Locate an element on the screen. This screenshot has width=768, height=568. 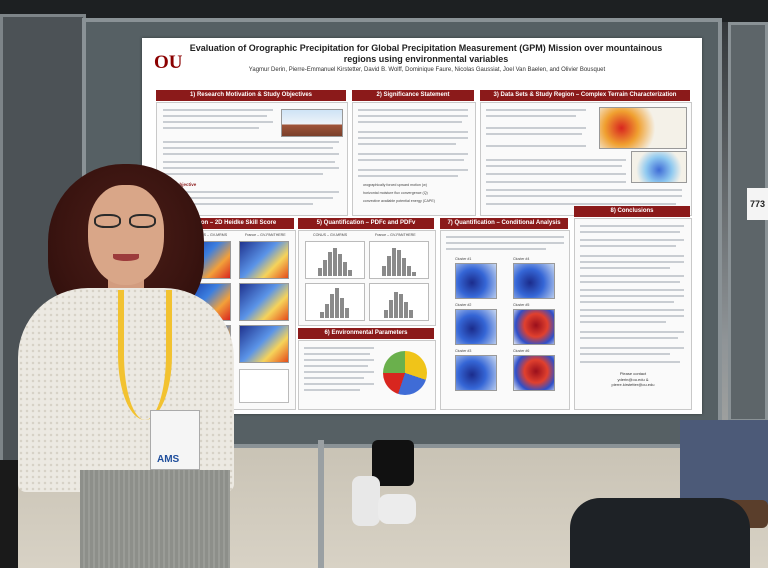
section-2-heading: 2) Significance Statement is located at coordinates (413, 95).